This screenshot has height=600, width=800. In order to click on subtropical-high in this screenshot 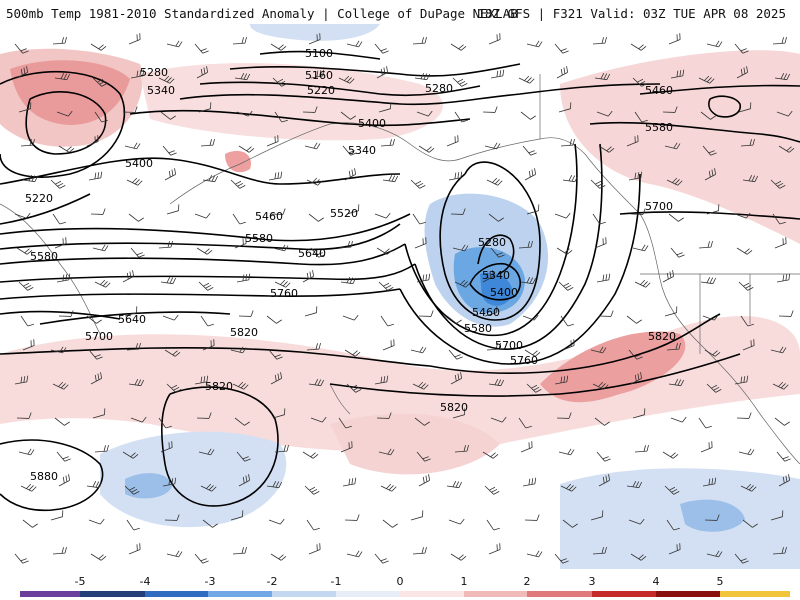, I will do `click(219, 446)`.